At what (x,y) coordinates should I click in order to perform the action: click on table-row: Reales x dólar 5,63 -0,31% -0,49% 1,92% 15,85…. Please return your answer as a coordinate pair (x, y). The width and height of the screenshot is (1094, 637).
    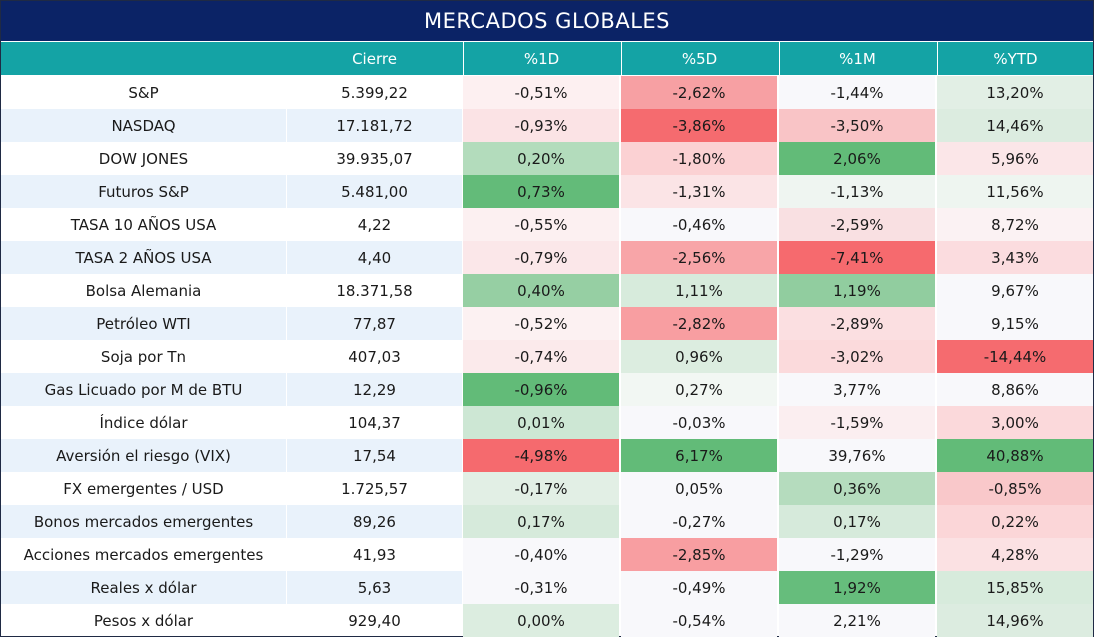
    Looking at the image, I should click on (547, 587).